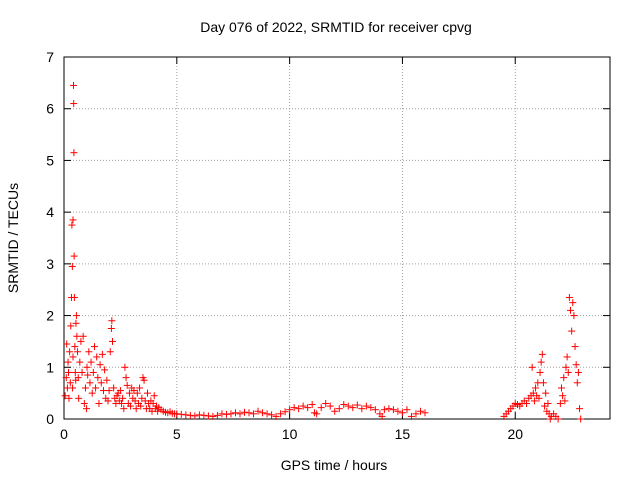  I want to click on y-tick-label: 2, so click(50, 316).